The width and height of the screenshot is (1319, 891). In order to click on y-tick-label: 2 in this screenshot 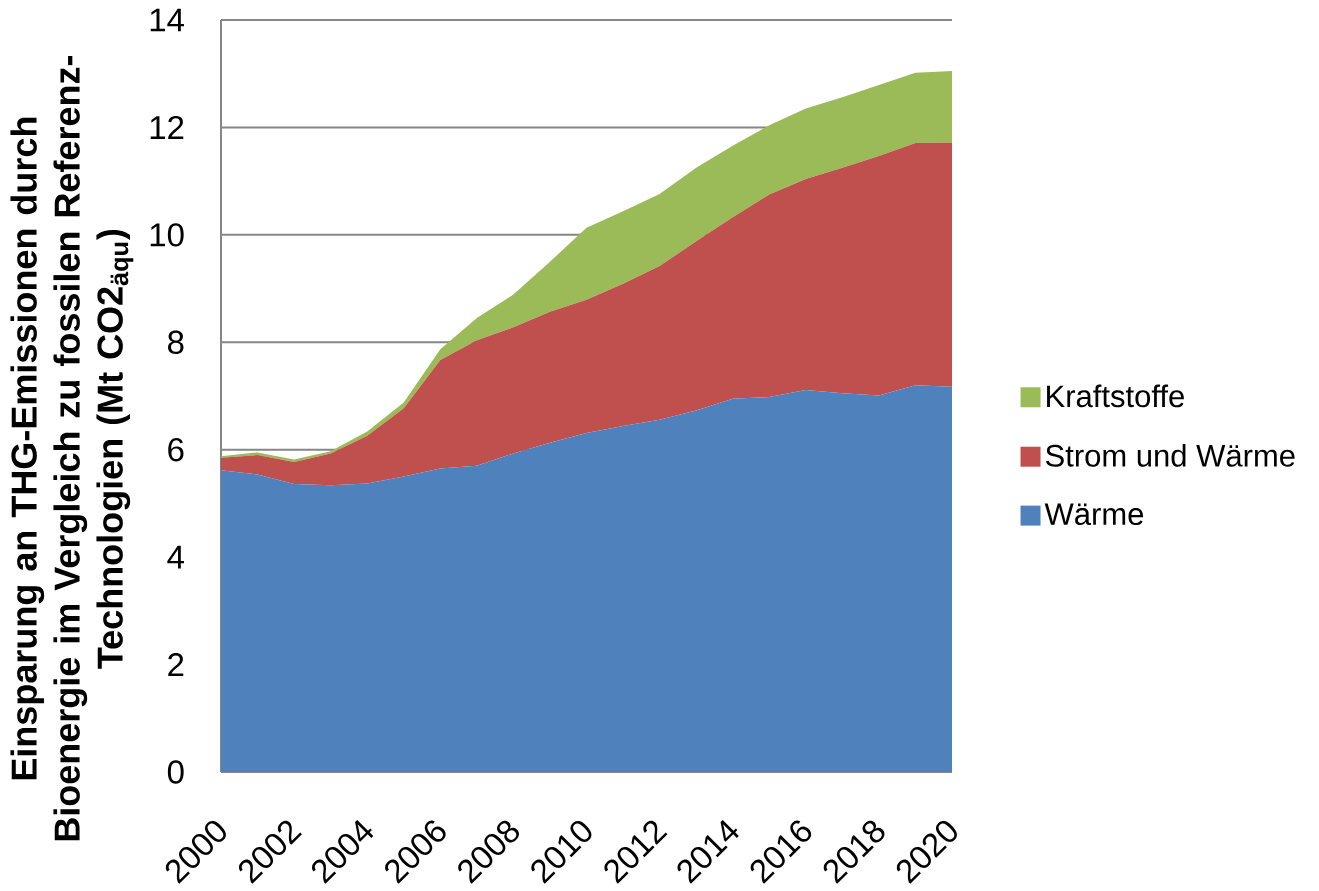, I will do `click(176, 665)`.